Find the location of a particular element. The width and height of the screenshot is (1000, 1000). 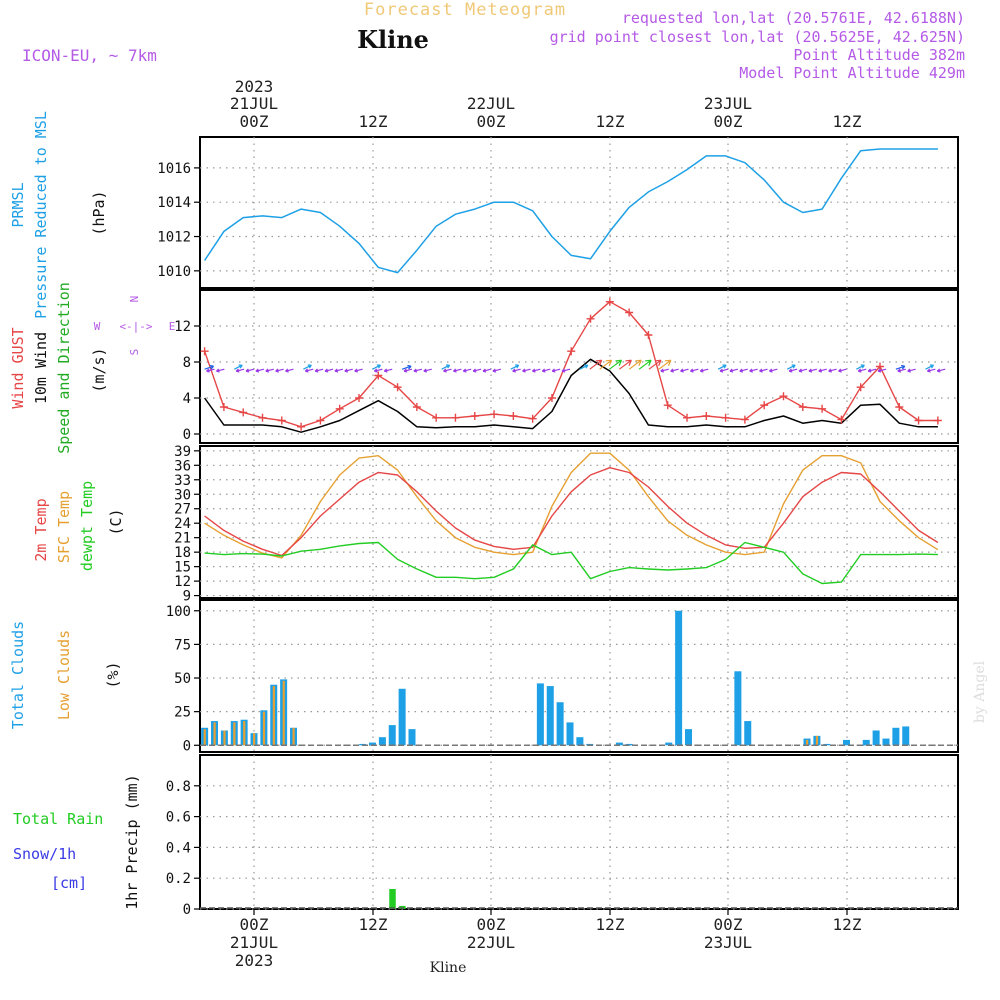

t2m-line is located at coordinates (571, 512).